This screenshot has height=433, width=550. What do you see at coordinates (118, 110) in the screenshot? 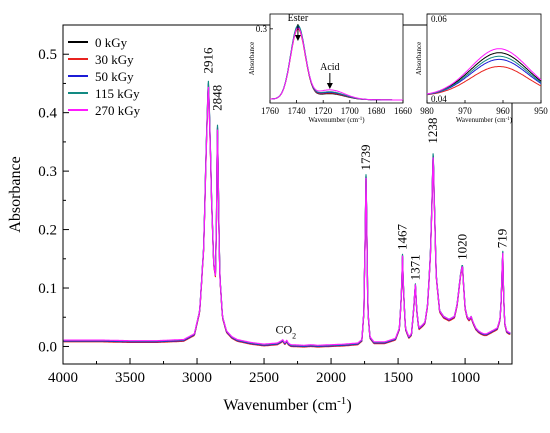
I see `legend-label: 270 kGy` at bounding box center [118, 110].